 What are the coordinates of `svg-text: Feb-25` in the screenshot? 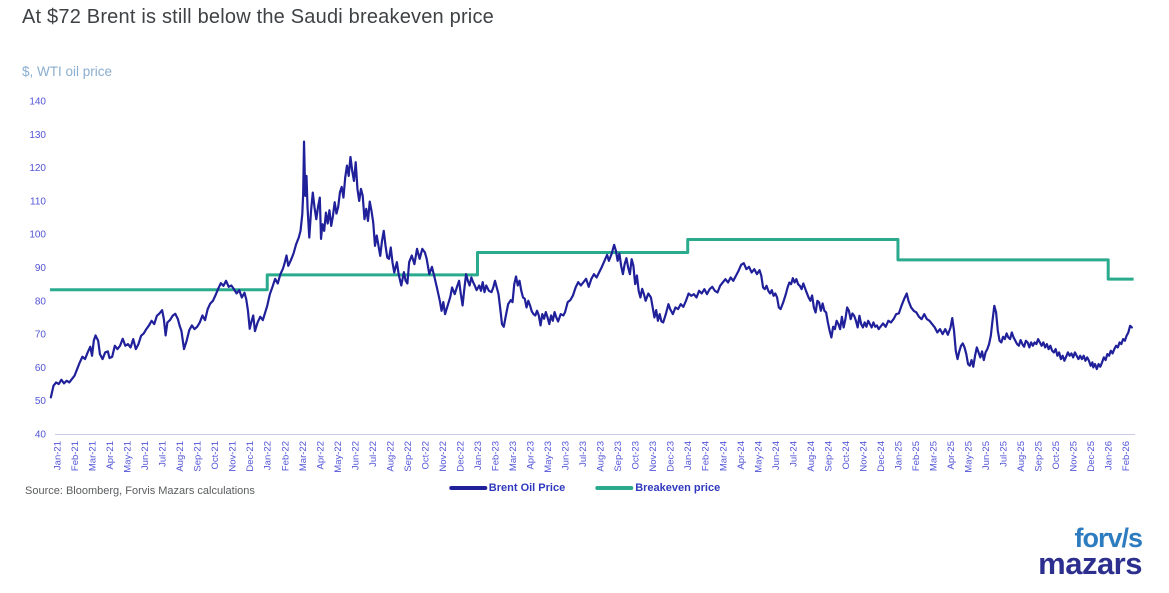 It's located at (916, 456).